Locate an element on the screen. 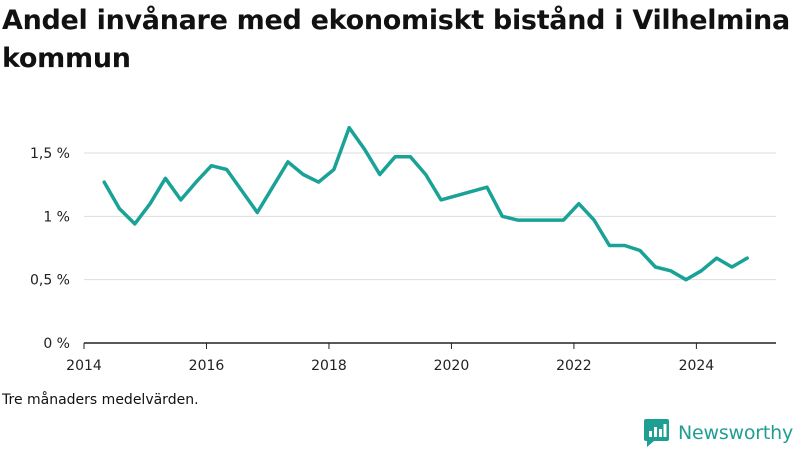  chart-caption: Tre månaders medelvärden. is located at coordinates (100, 400).